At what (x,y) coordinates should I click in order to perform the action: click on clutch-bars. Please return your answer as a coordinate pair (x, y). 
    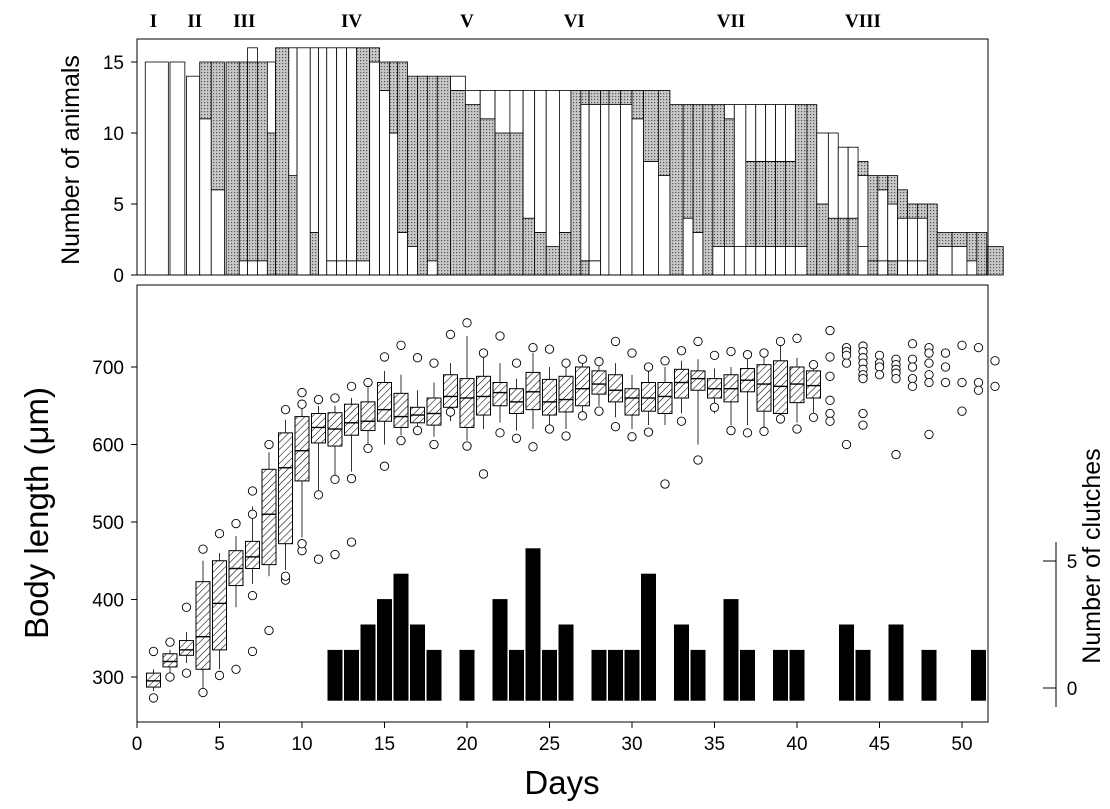
    Looking at the image, I should click on (656, 624).